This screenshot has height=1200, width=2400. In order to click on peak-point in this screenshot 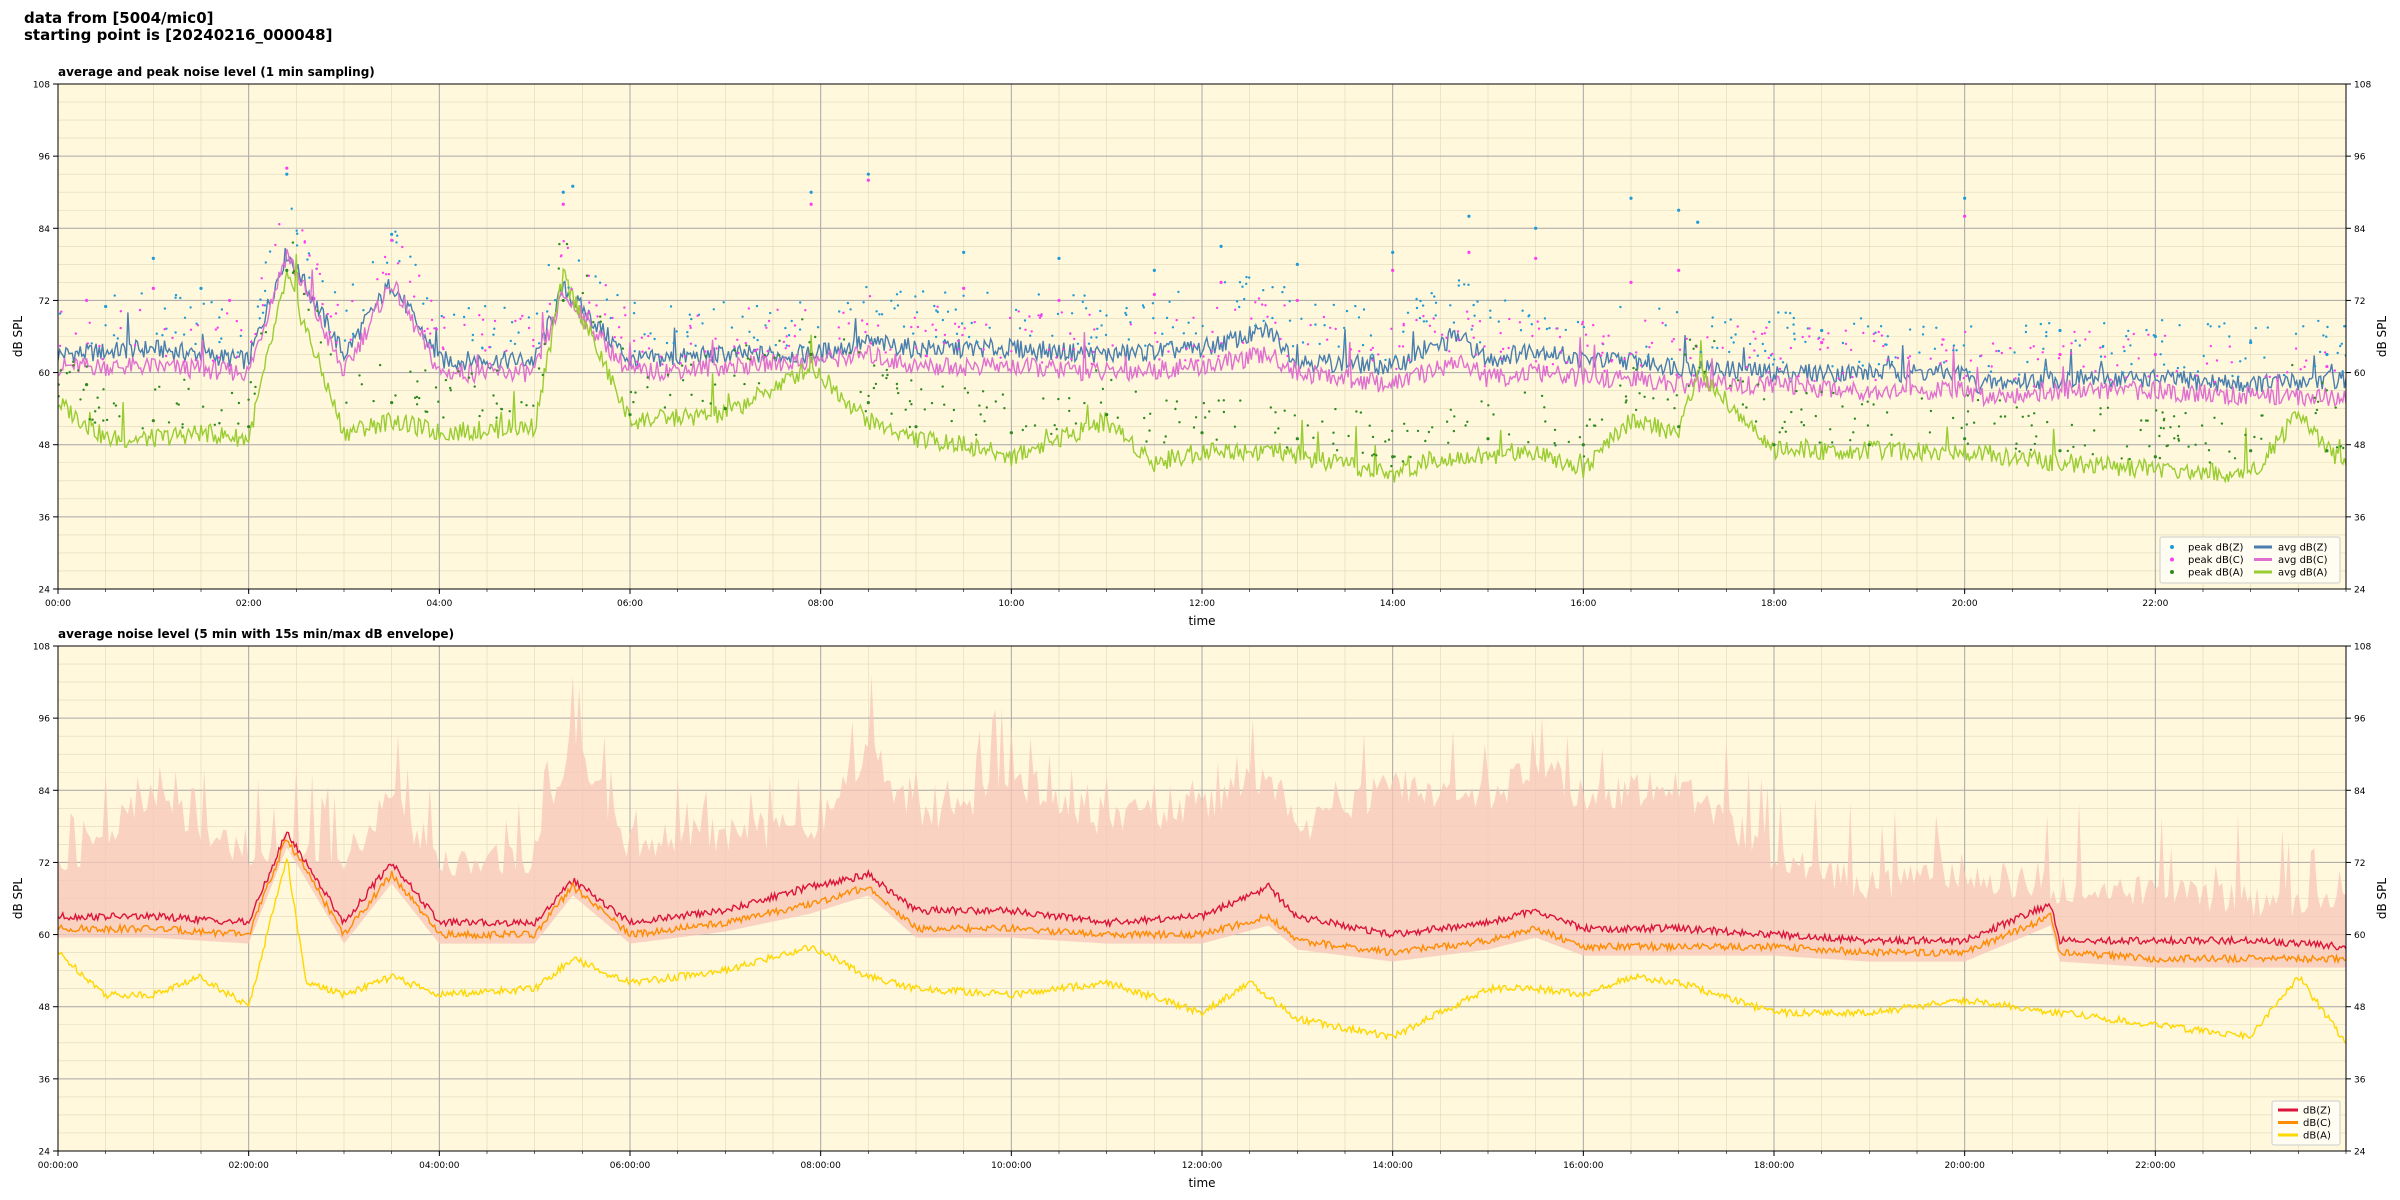, I will do `click(1221, 246)`.